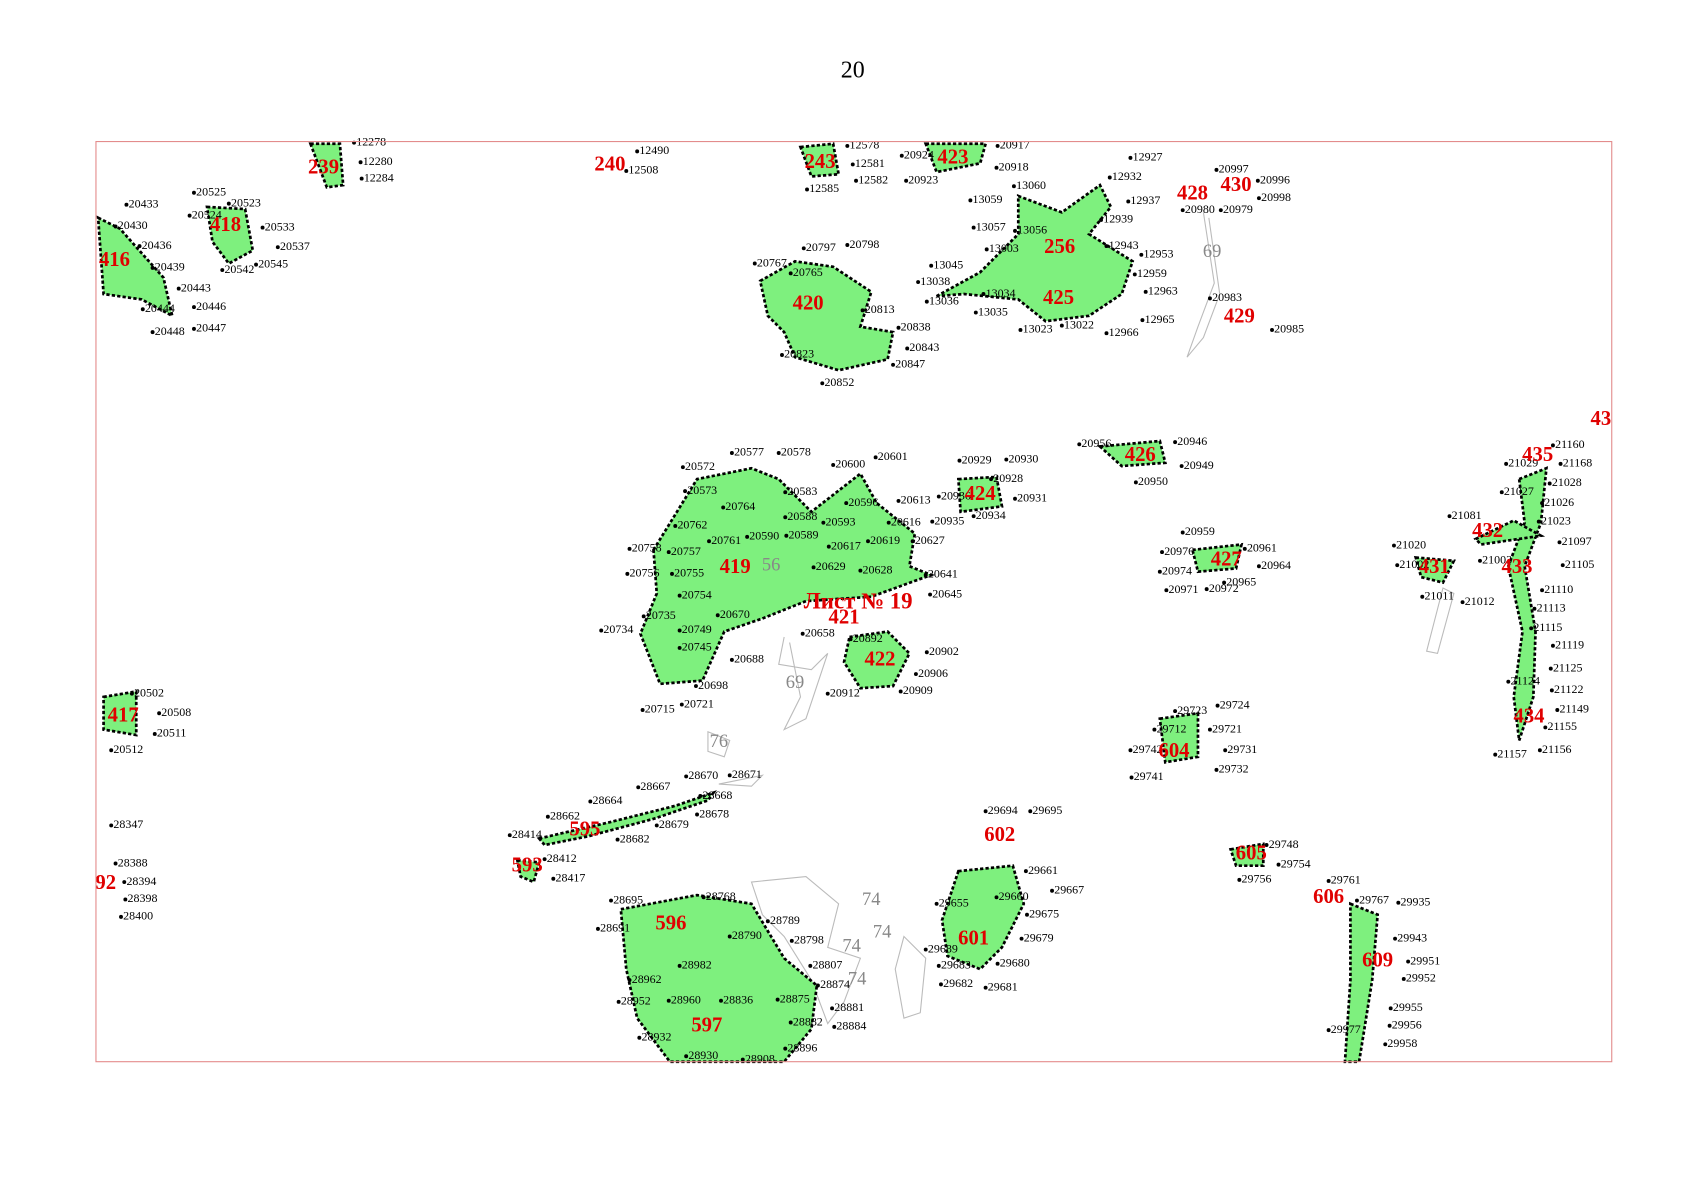 The width and height of the screenshot is (1699, 1200). What do you see at coordinates (225, 225) in the screenshot?
I see `parcel-number: 418` at bounding box center [225, 225].